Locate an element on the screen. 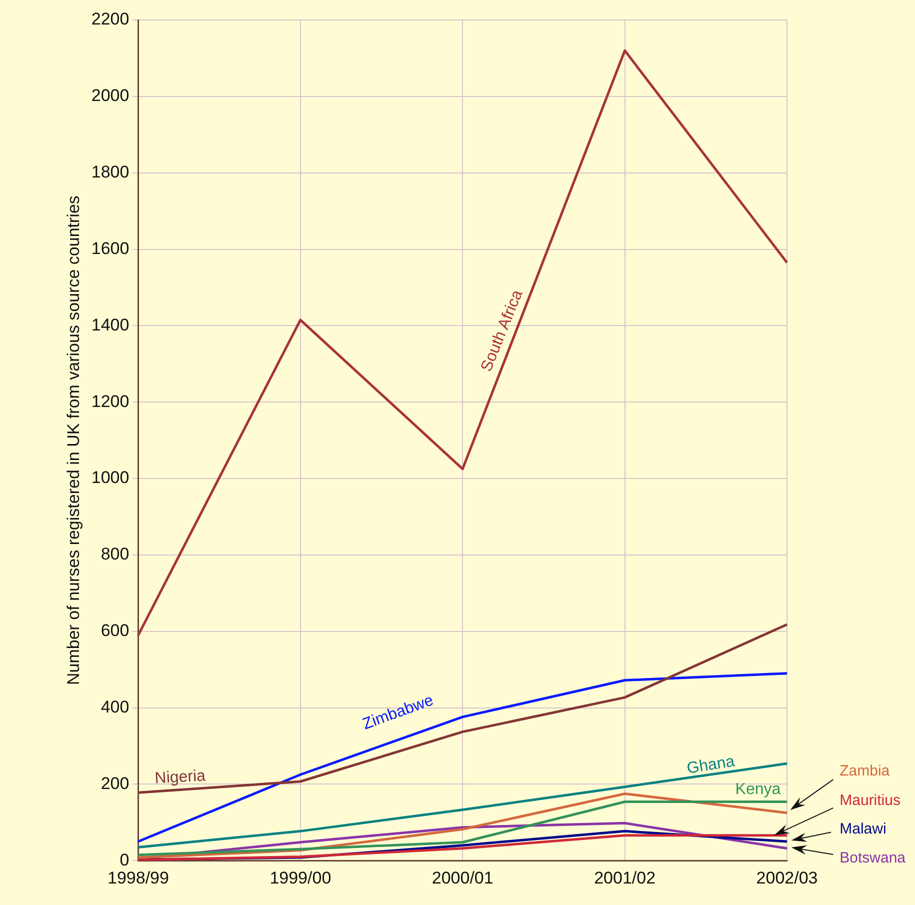  y-tick-label: 1600 is located at coordinates (110, 248).